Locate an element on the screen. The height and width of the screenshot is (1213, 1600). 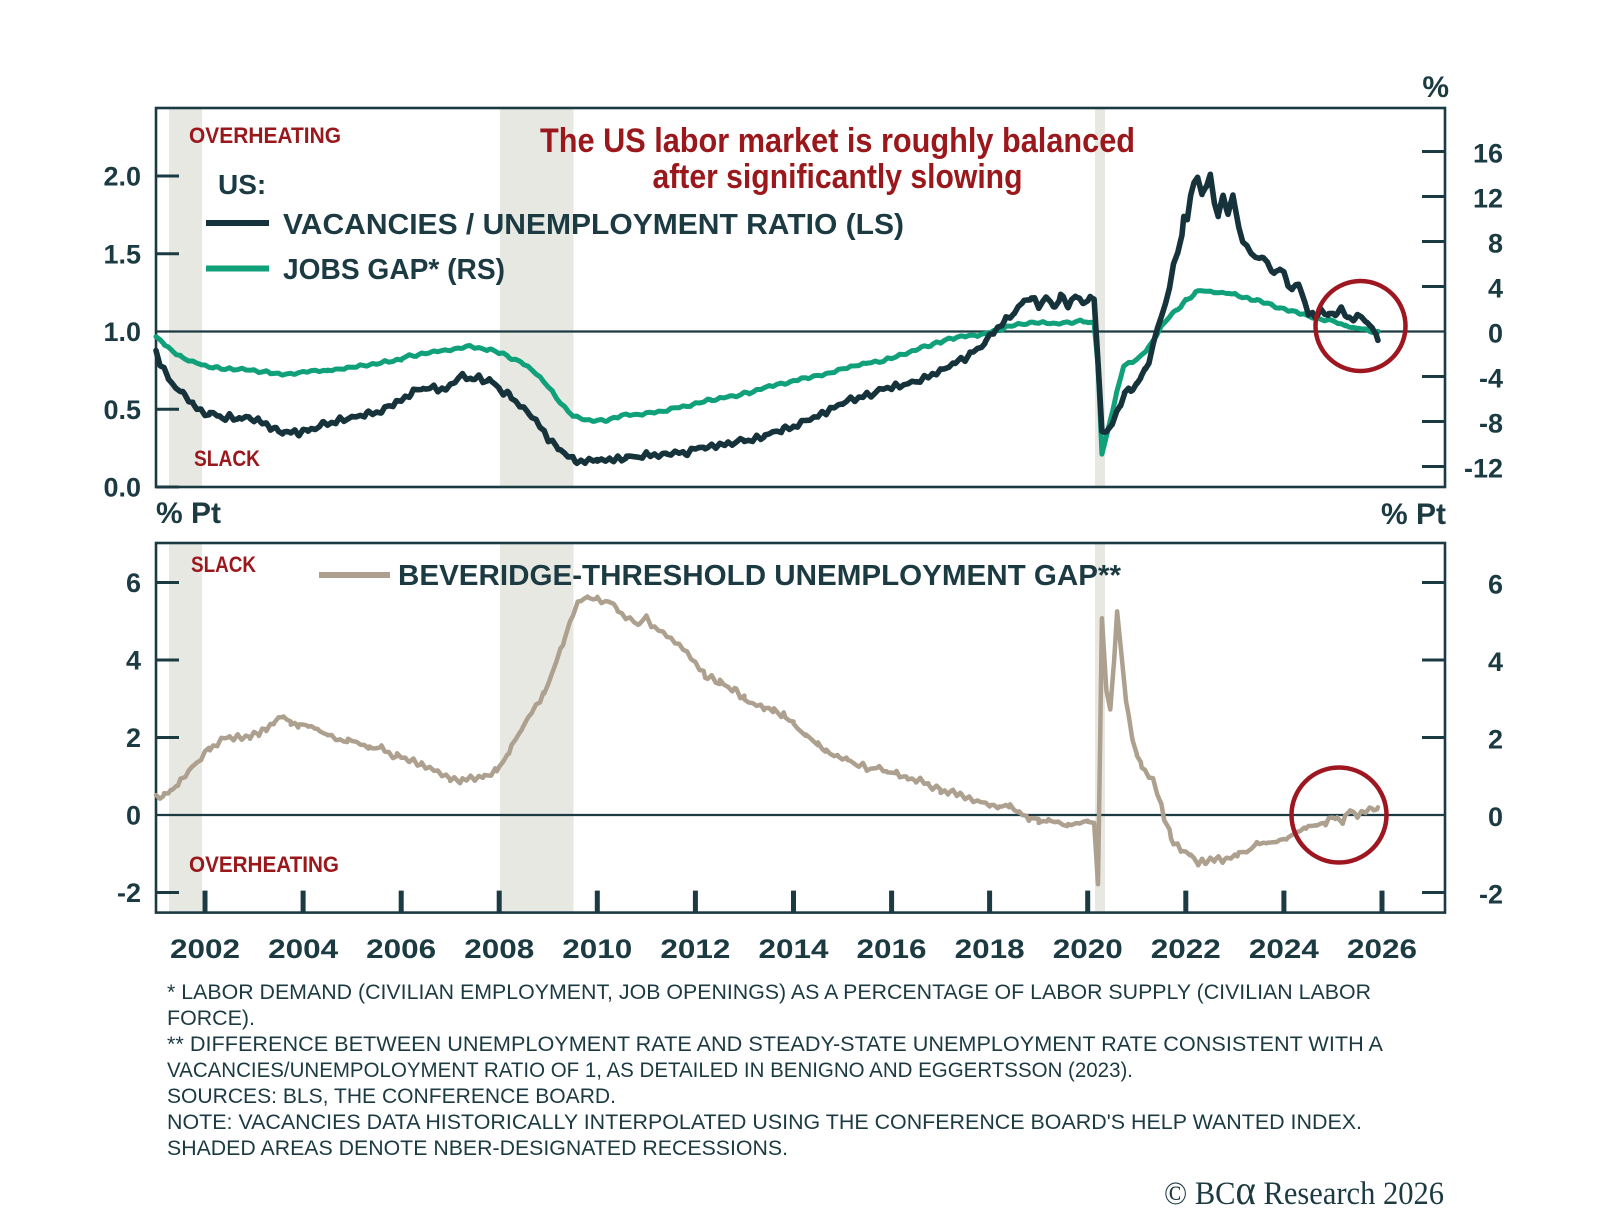
svg-text: -4 is located at coordinates (1491, 379).